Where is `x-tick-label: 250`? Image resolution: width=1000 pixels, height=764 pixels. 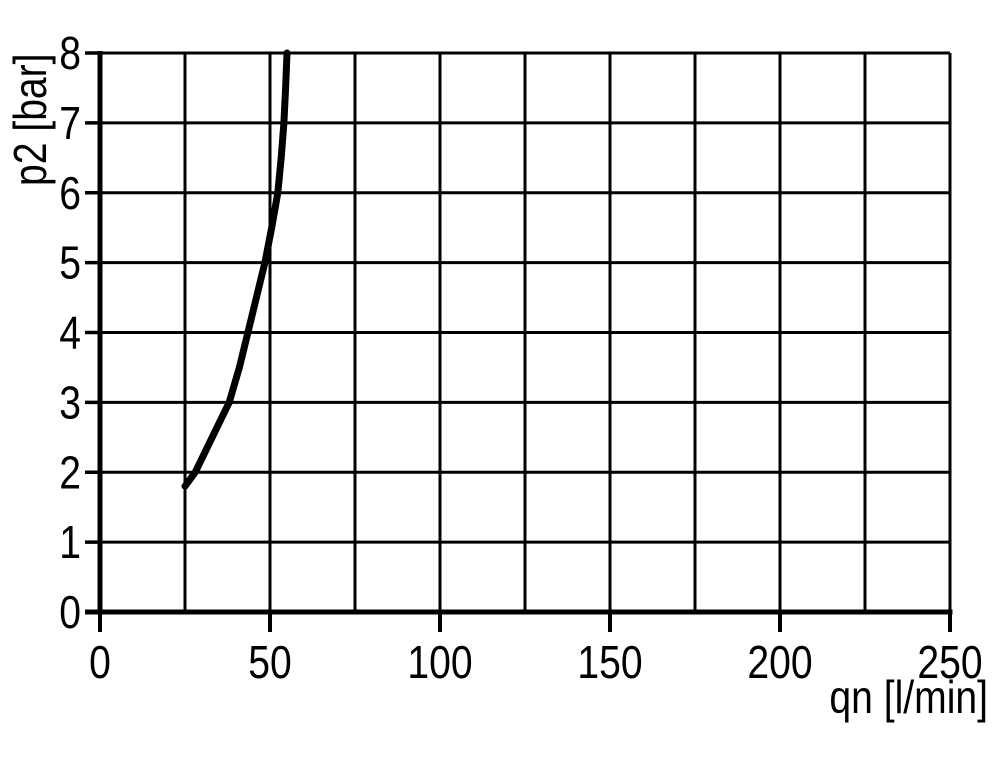 x-tick-label: 250 is located at coordinates (949, 663).